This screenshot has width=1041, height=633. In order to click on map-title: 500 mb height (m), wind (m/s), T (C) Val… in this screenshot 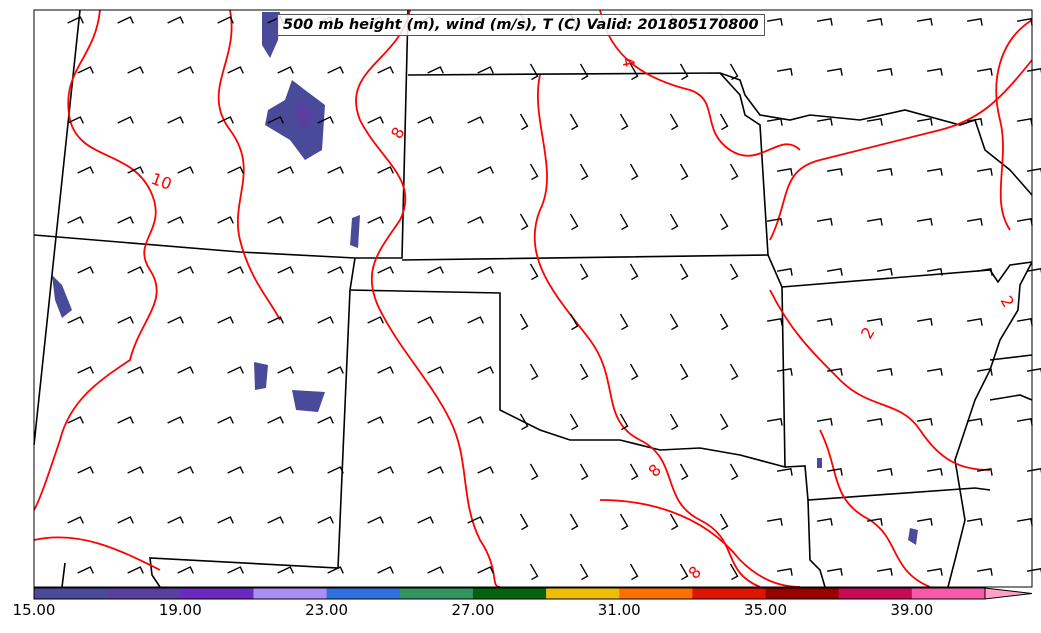, I will do `click(521, 25)`.